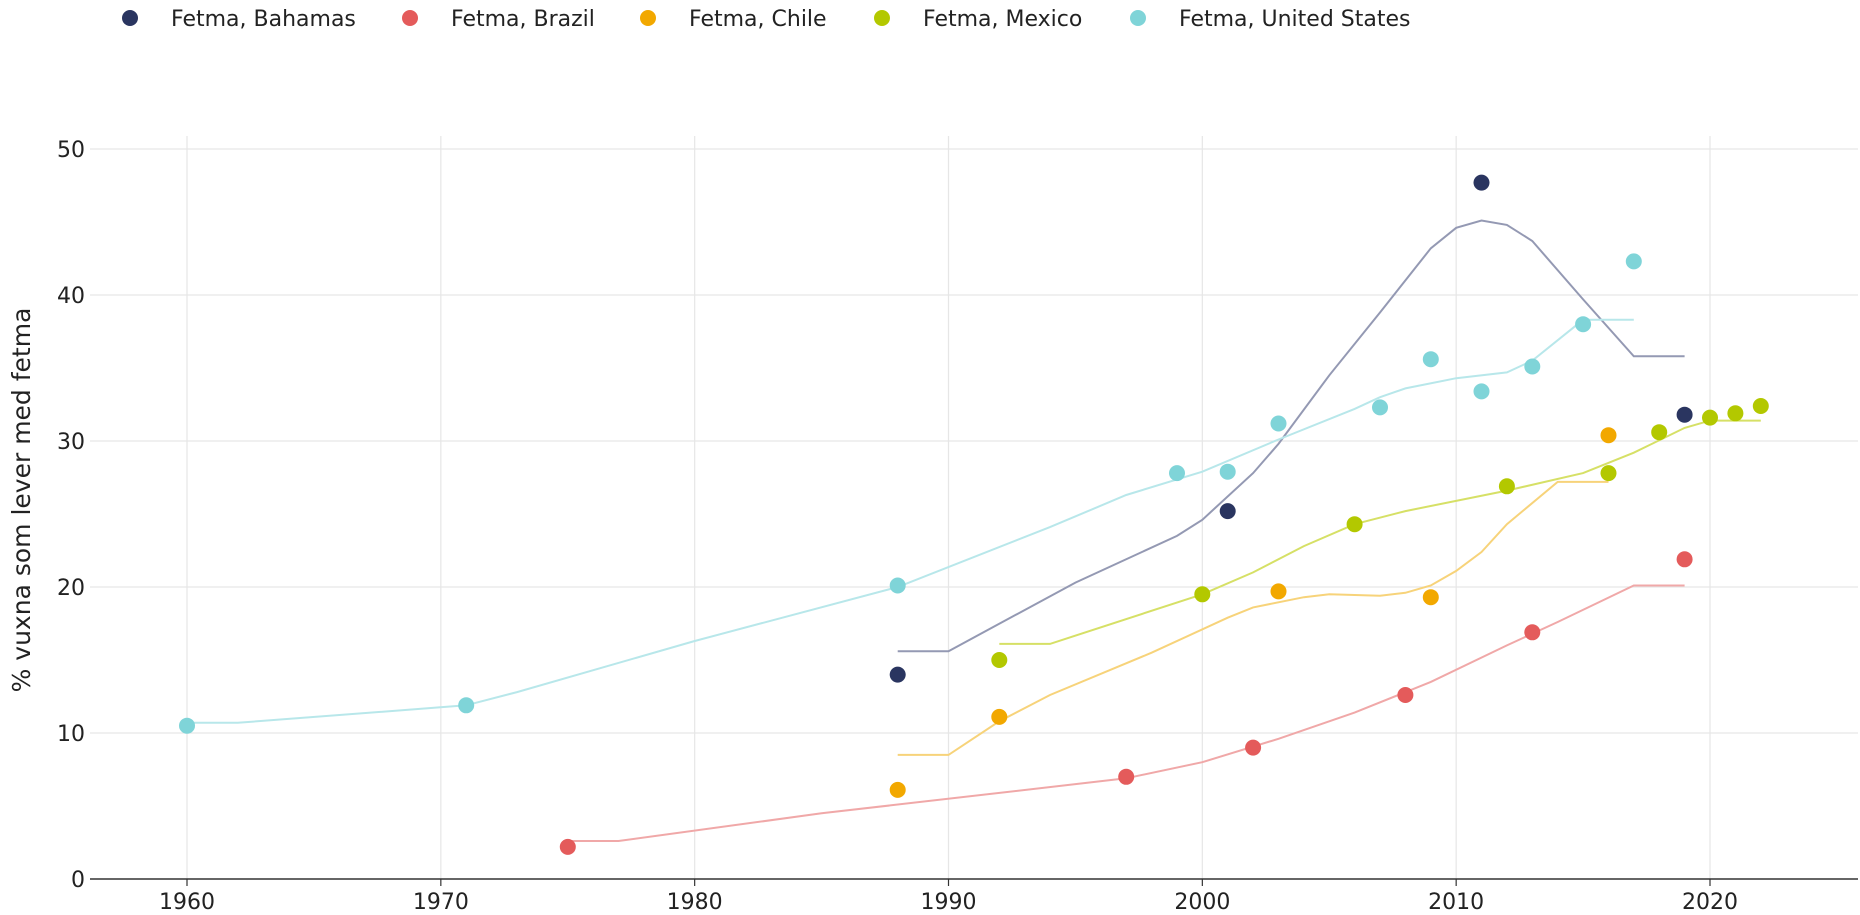 The width and height of the screenshot is (1860, 915). What do you see at coordinates (1710, 902) in the screenshot?
I see `x-tick-label: 2020` at bounding box center [1710, 902].